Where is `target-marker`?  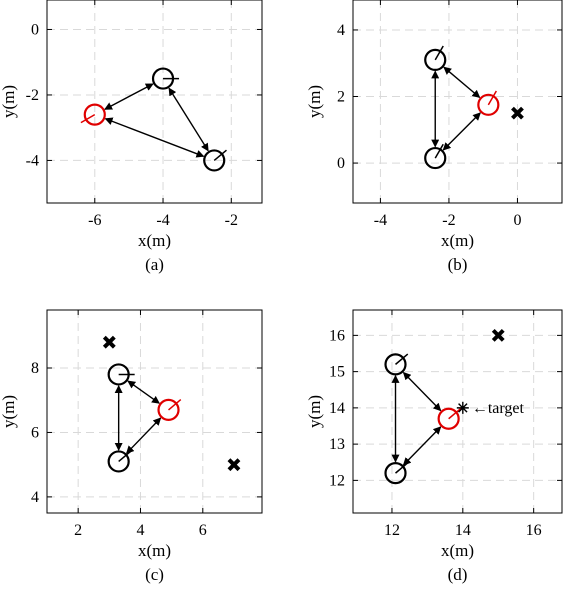
target-marker is located at coordinates (462, 407).